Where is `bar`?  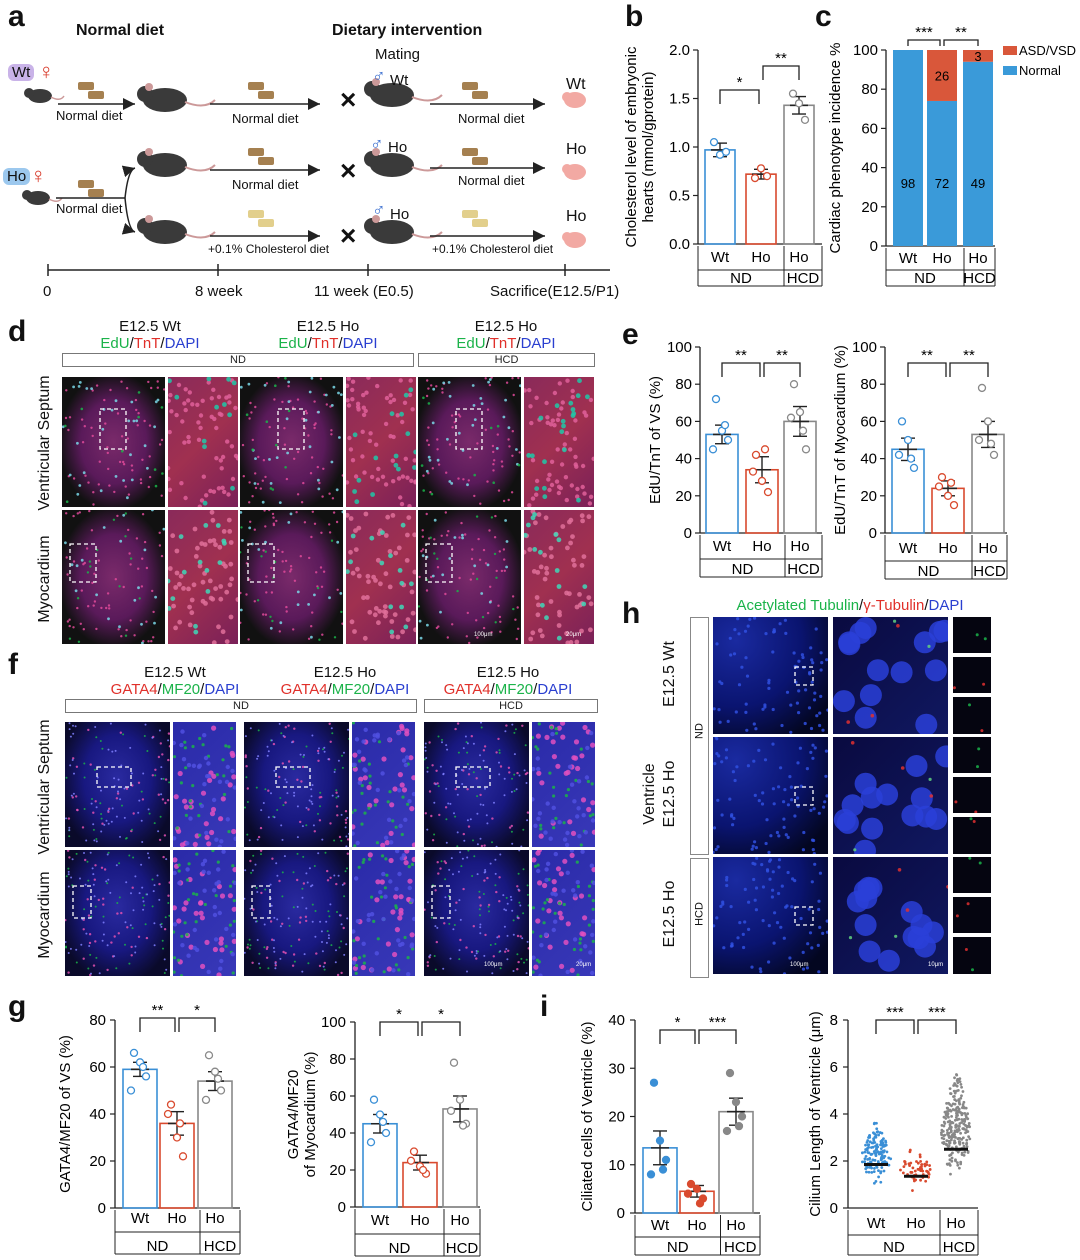 bar is located at coordinates (380, 1165).